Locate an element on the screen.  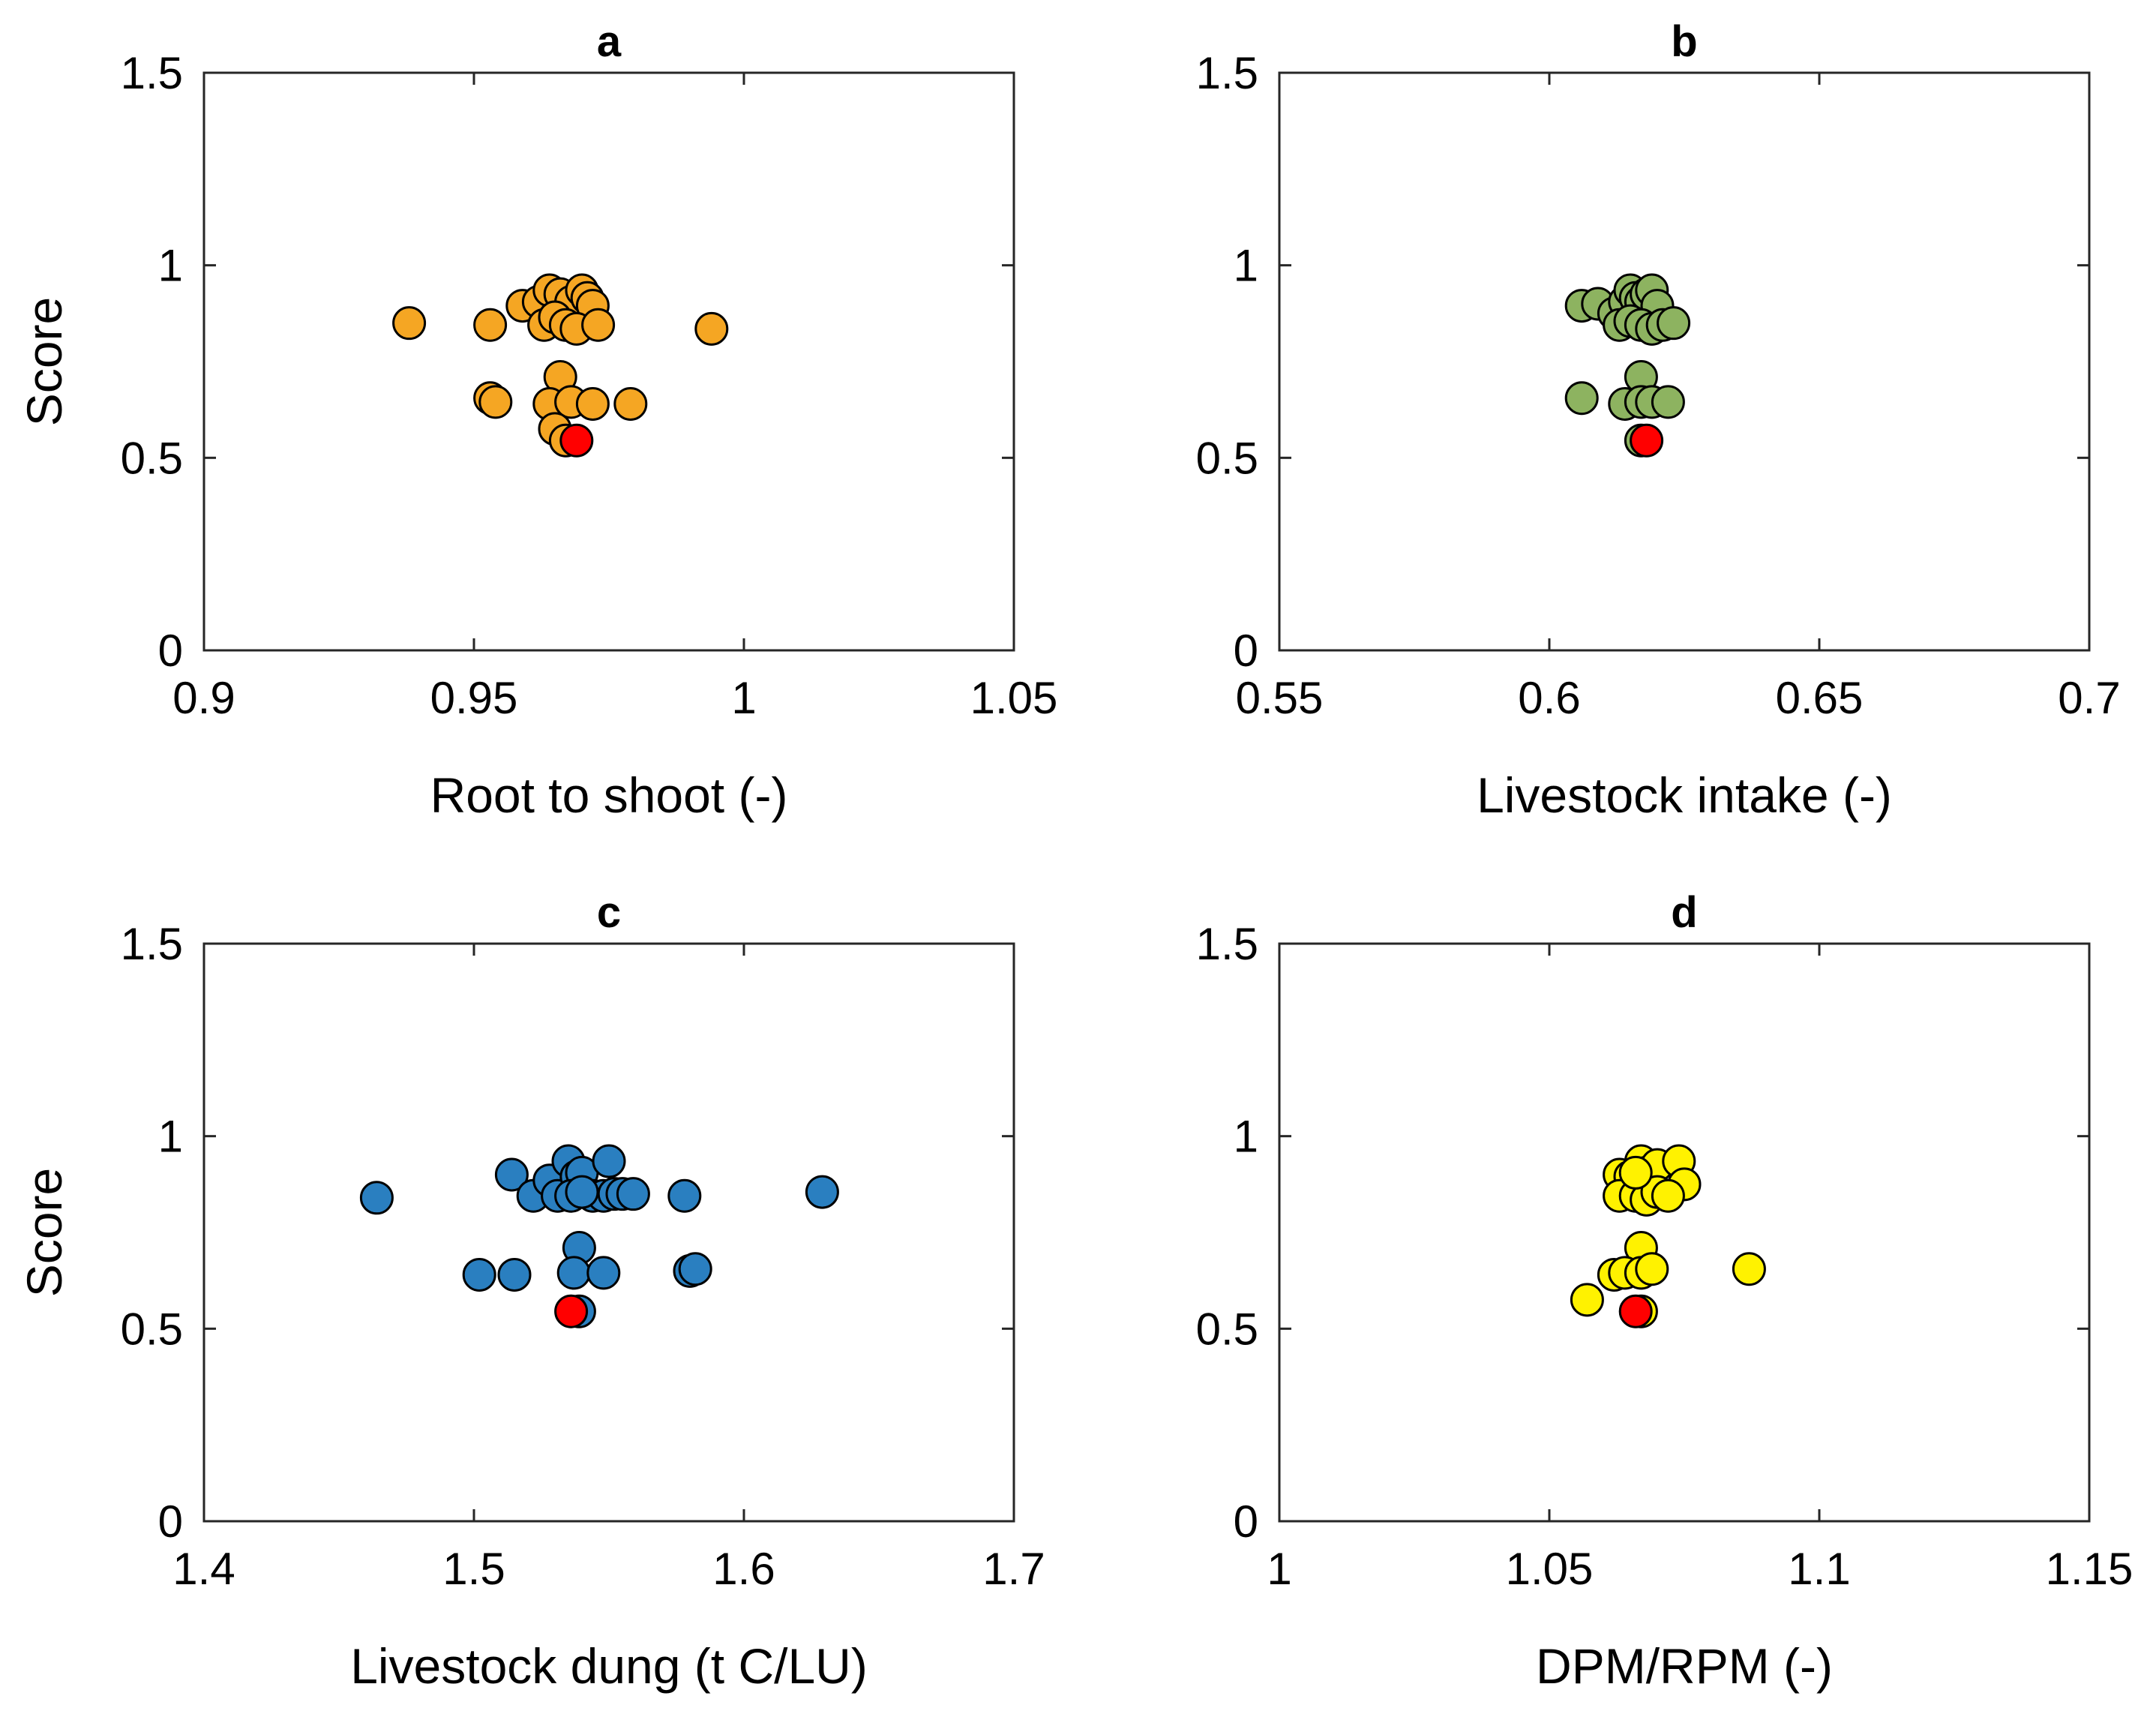
x-axis-label-a: Root to shoot (-) is located at coordinates (609, 795).